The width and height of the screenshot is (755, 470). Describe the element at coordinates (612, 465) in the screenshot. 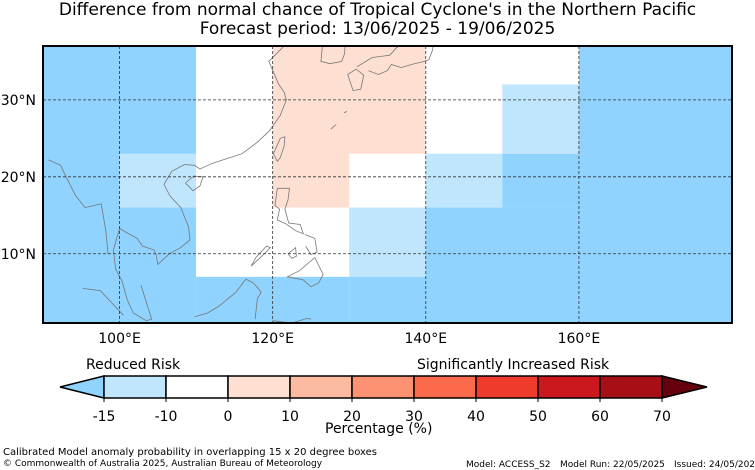

I see `footer-model-run: Model Run: 22/05/2025` at that location.